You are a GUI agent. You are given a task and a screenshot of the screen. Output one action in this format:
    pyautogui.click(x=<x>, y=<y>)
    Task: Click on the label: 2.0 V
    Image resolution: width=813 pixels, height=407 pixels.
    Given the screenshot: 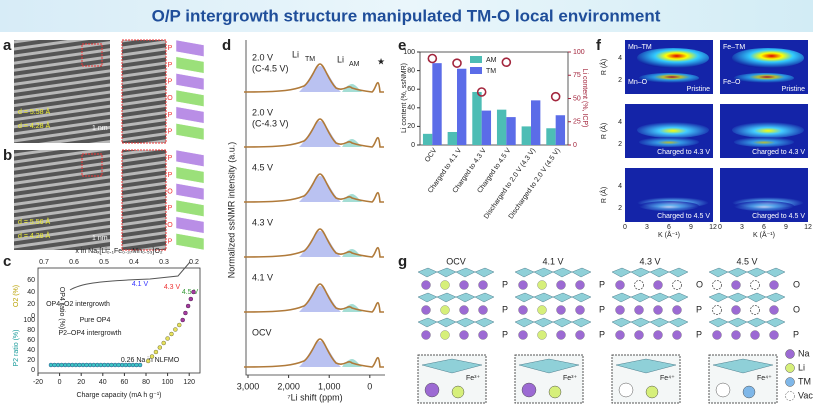 What is the action you would take?
    pyautogui.click(x=262, y=112)
    